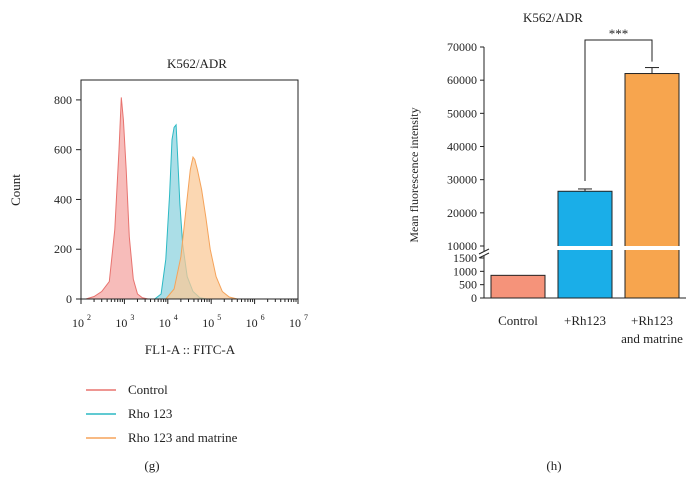  Describe the element at coordinates (414, 174) in the screenshot. I see `bar-y-label: Mean fluorescence intensity` at that location.